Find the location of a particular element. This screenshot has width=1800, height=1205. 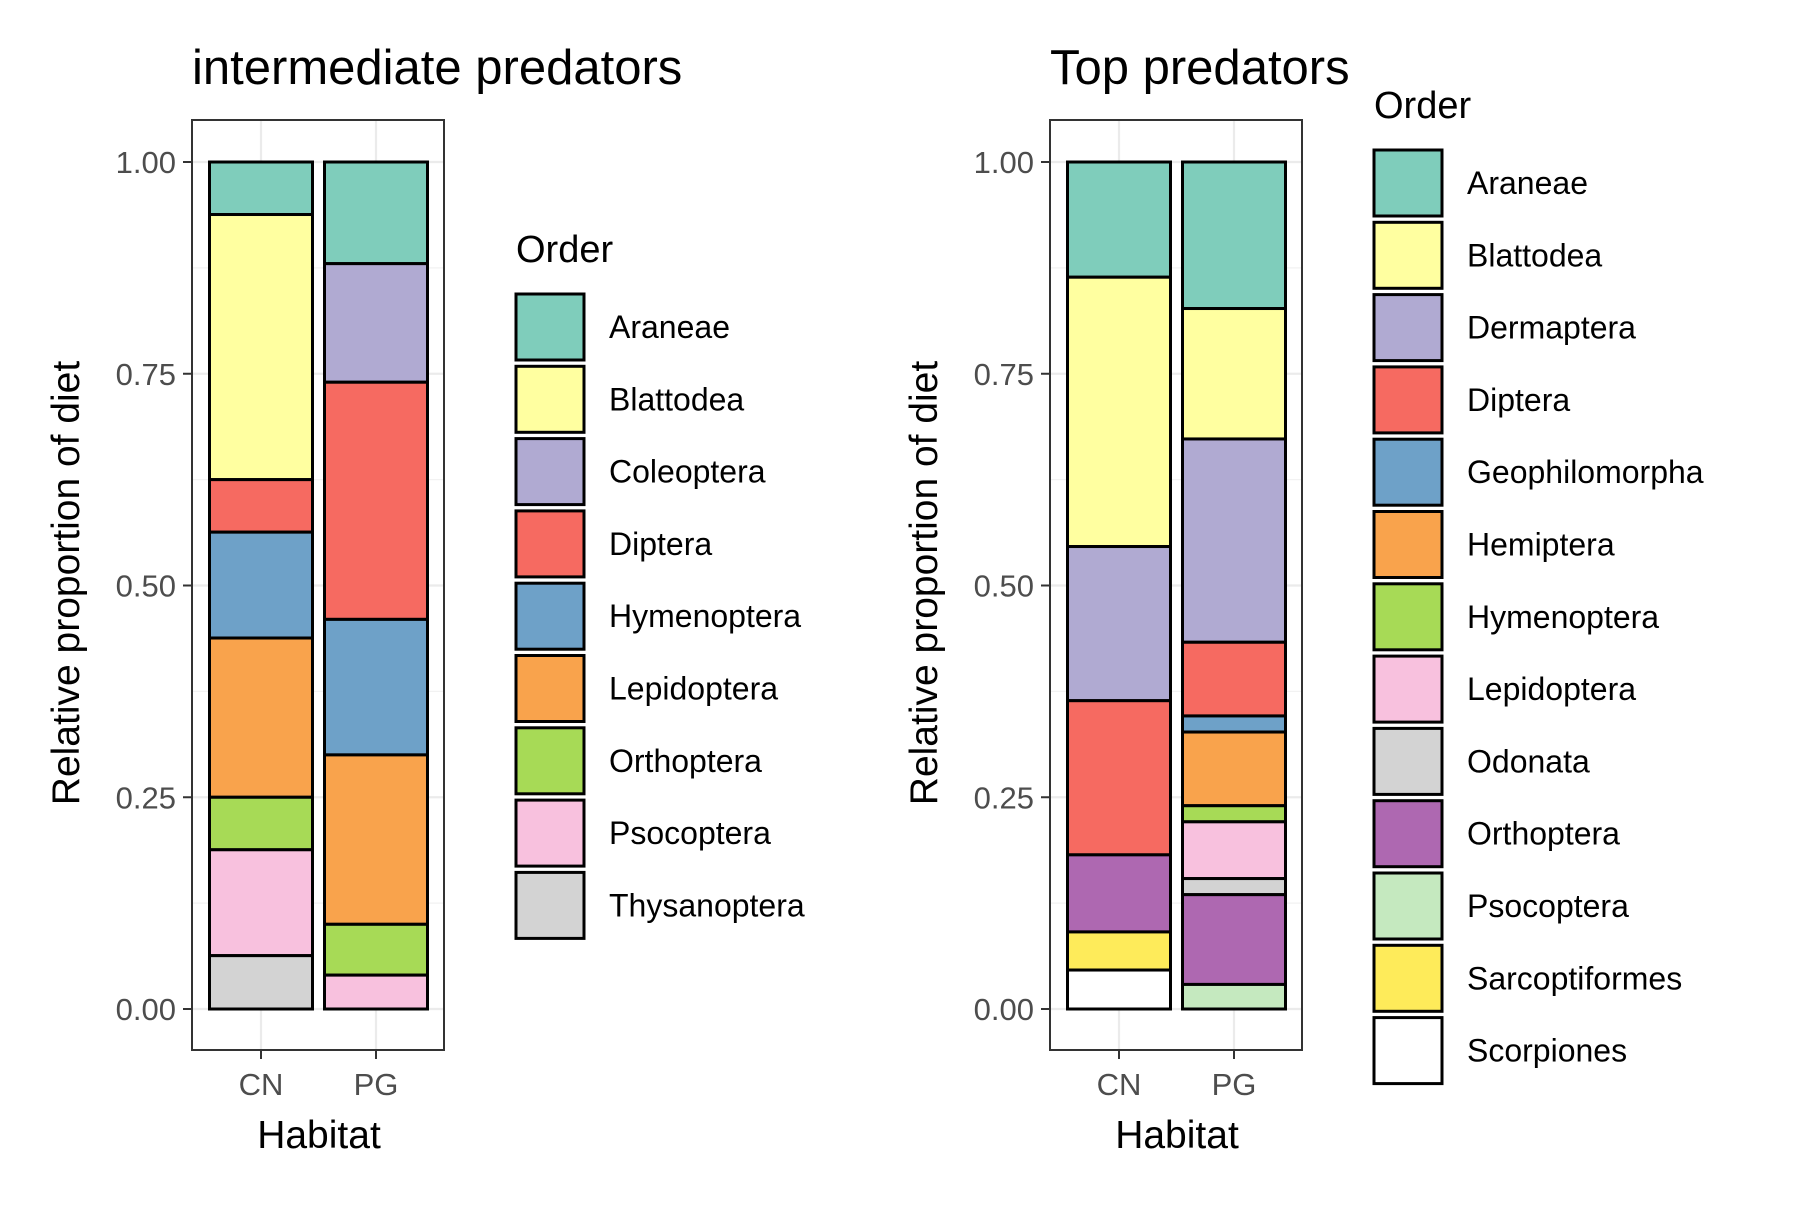

panel1-legend-key-psocoptera is located at coordinates (550, 833).